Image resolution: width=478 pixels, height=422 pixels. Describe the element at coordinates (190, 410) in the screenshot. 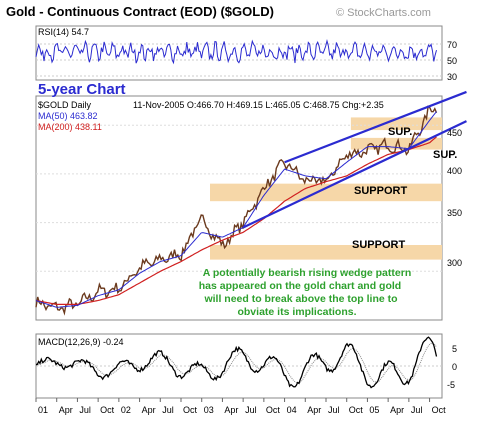

I see `x-label-7: Oct` at that location.